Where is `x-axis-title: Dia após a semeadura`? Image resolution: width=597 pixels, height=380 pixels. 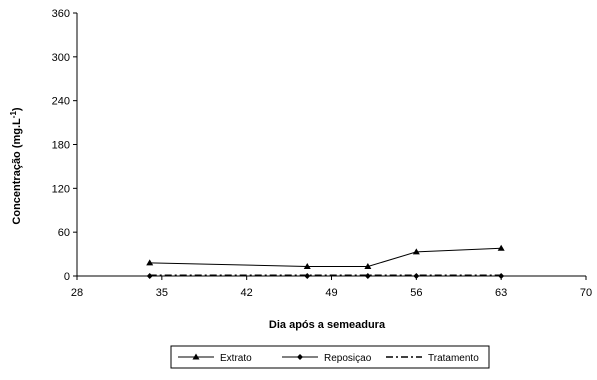 x-axis-title: Dia após a semeadura is located at coordinates (327, 325).